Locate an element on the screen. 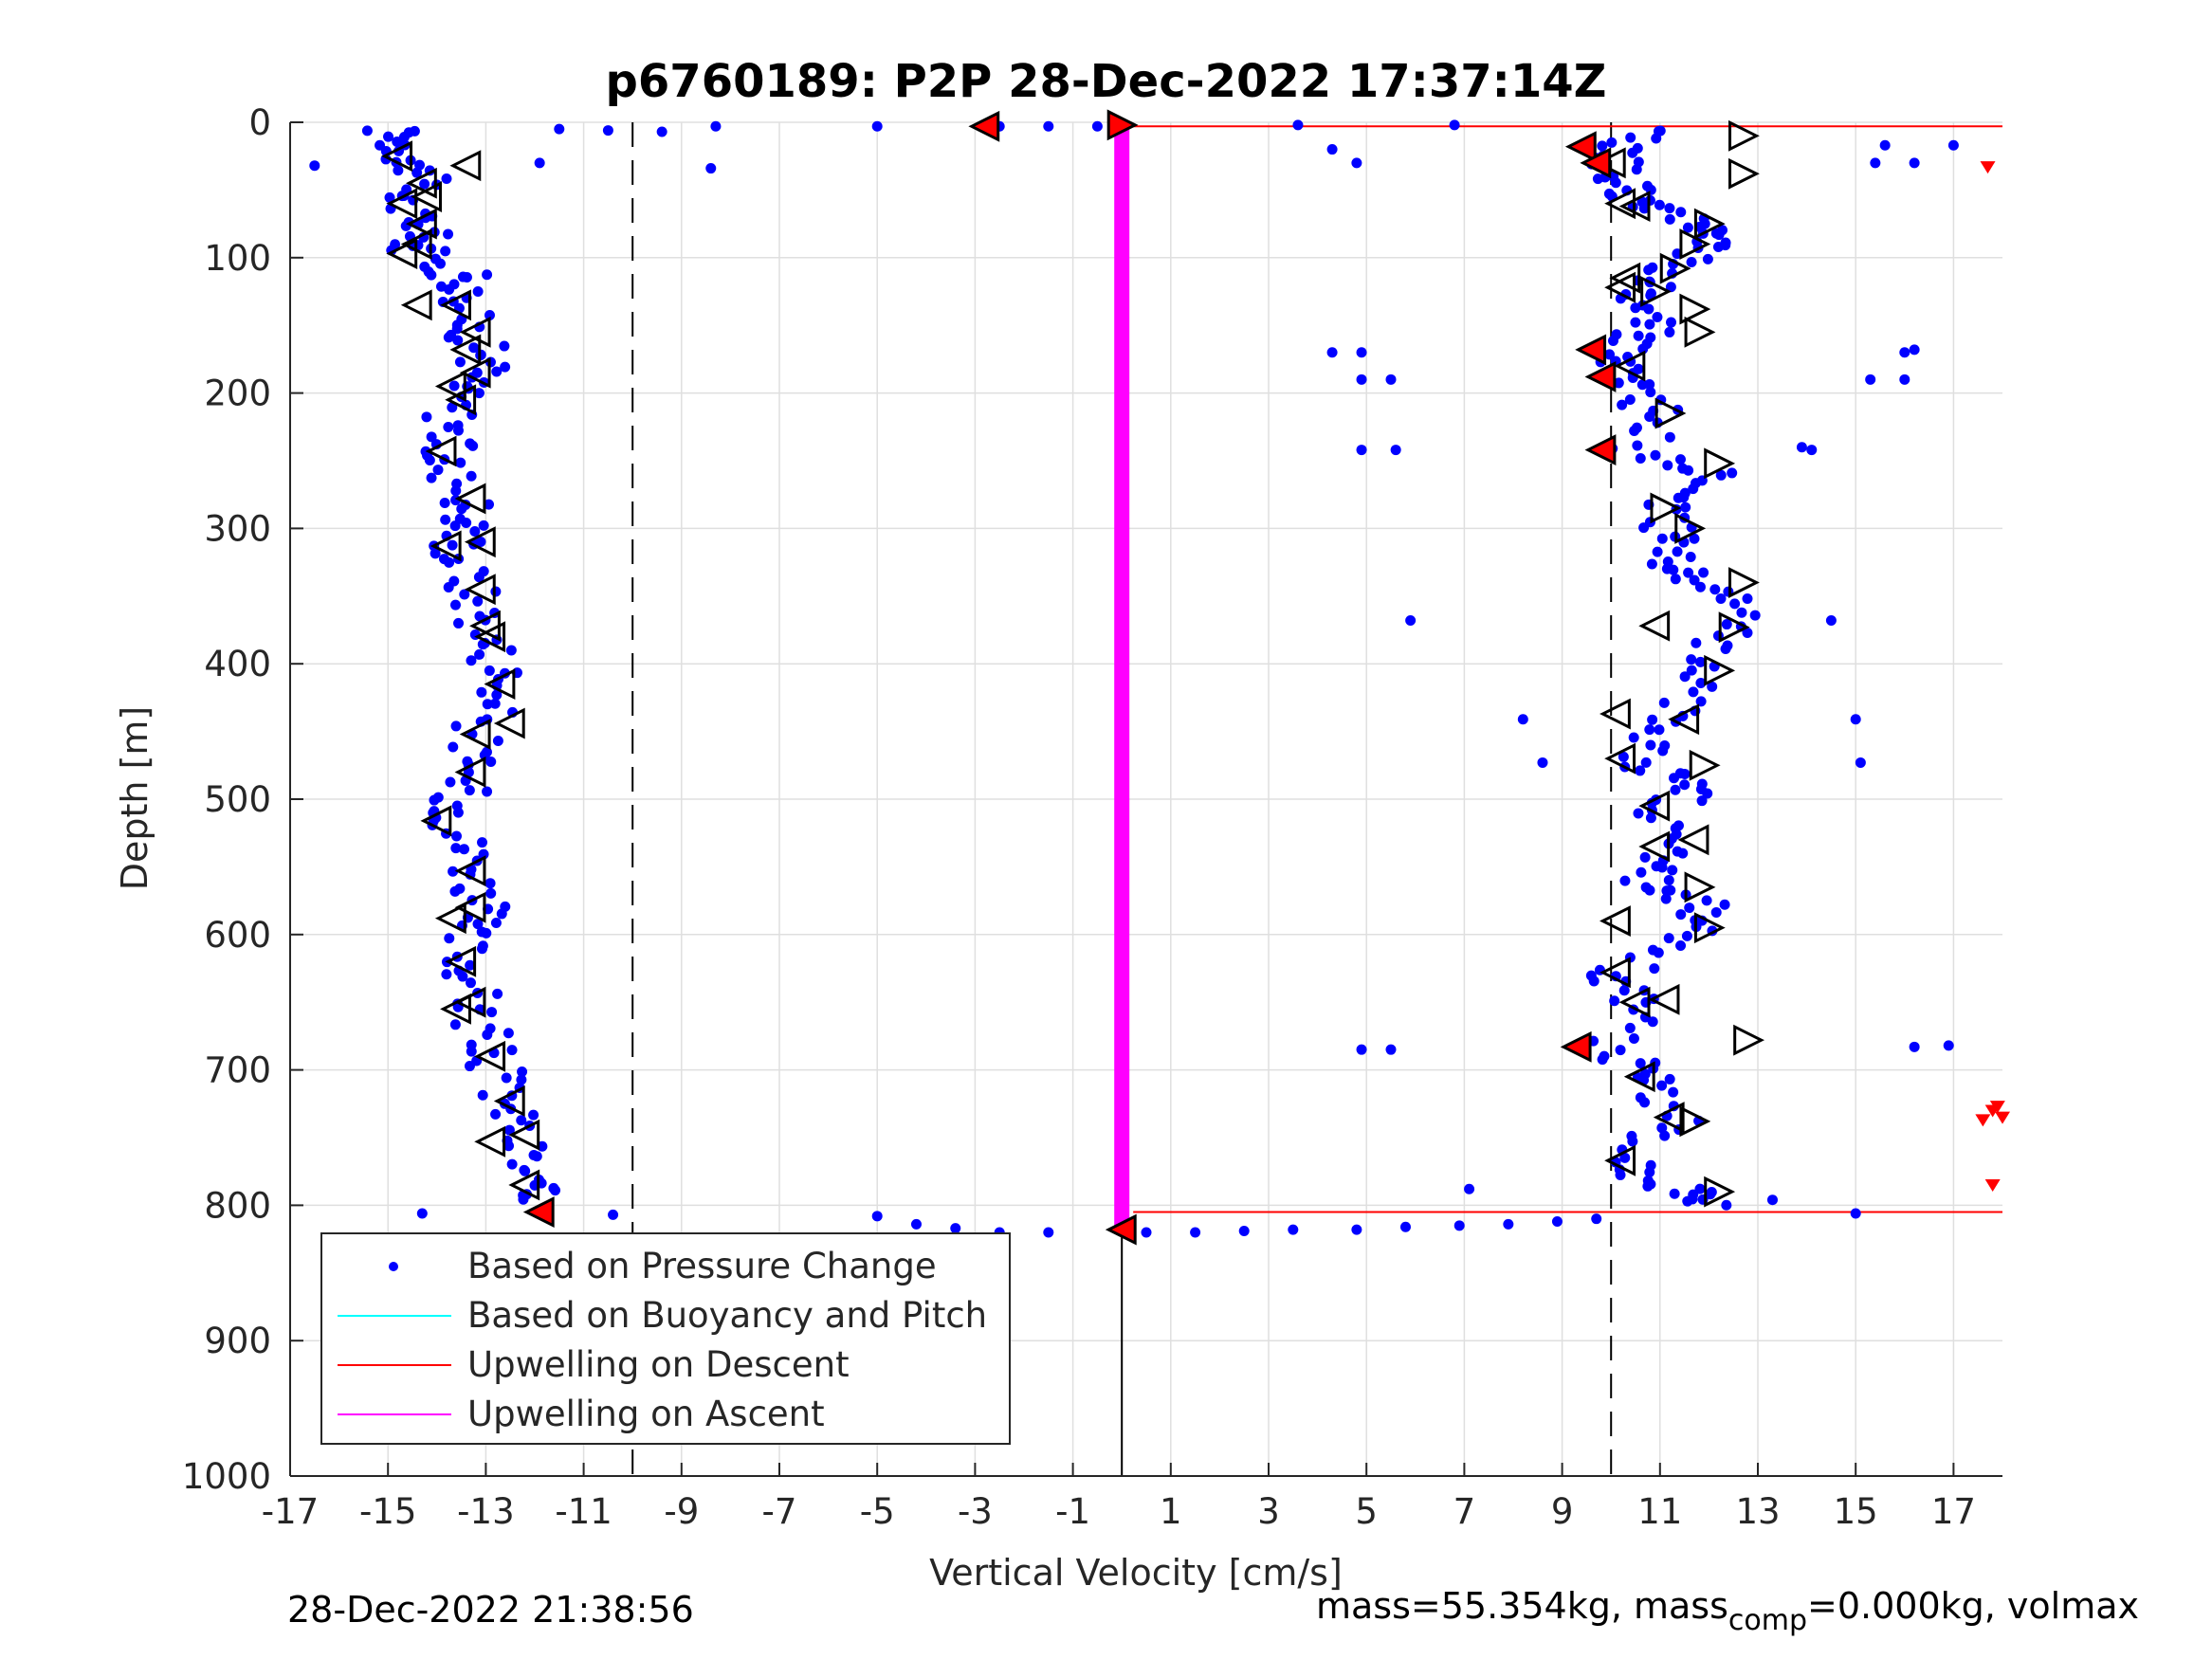 The height and width of the screenshot is (1659, 2212). legend-label: Upwelling on Ascent is located at coordinates (646, 1414).